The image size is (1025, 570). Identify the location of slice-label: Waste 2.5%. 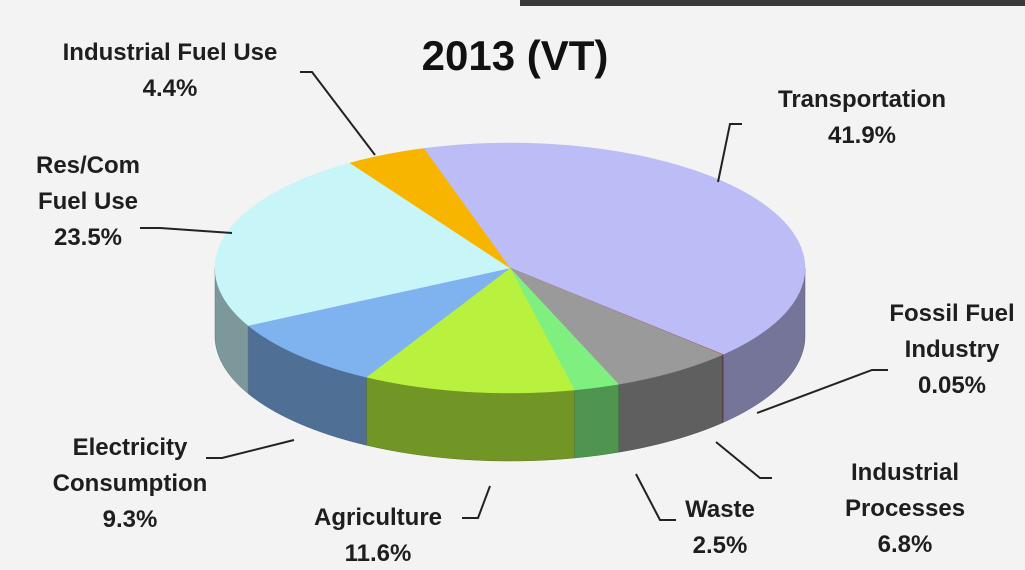
(720, 528).